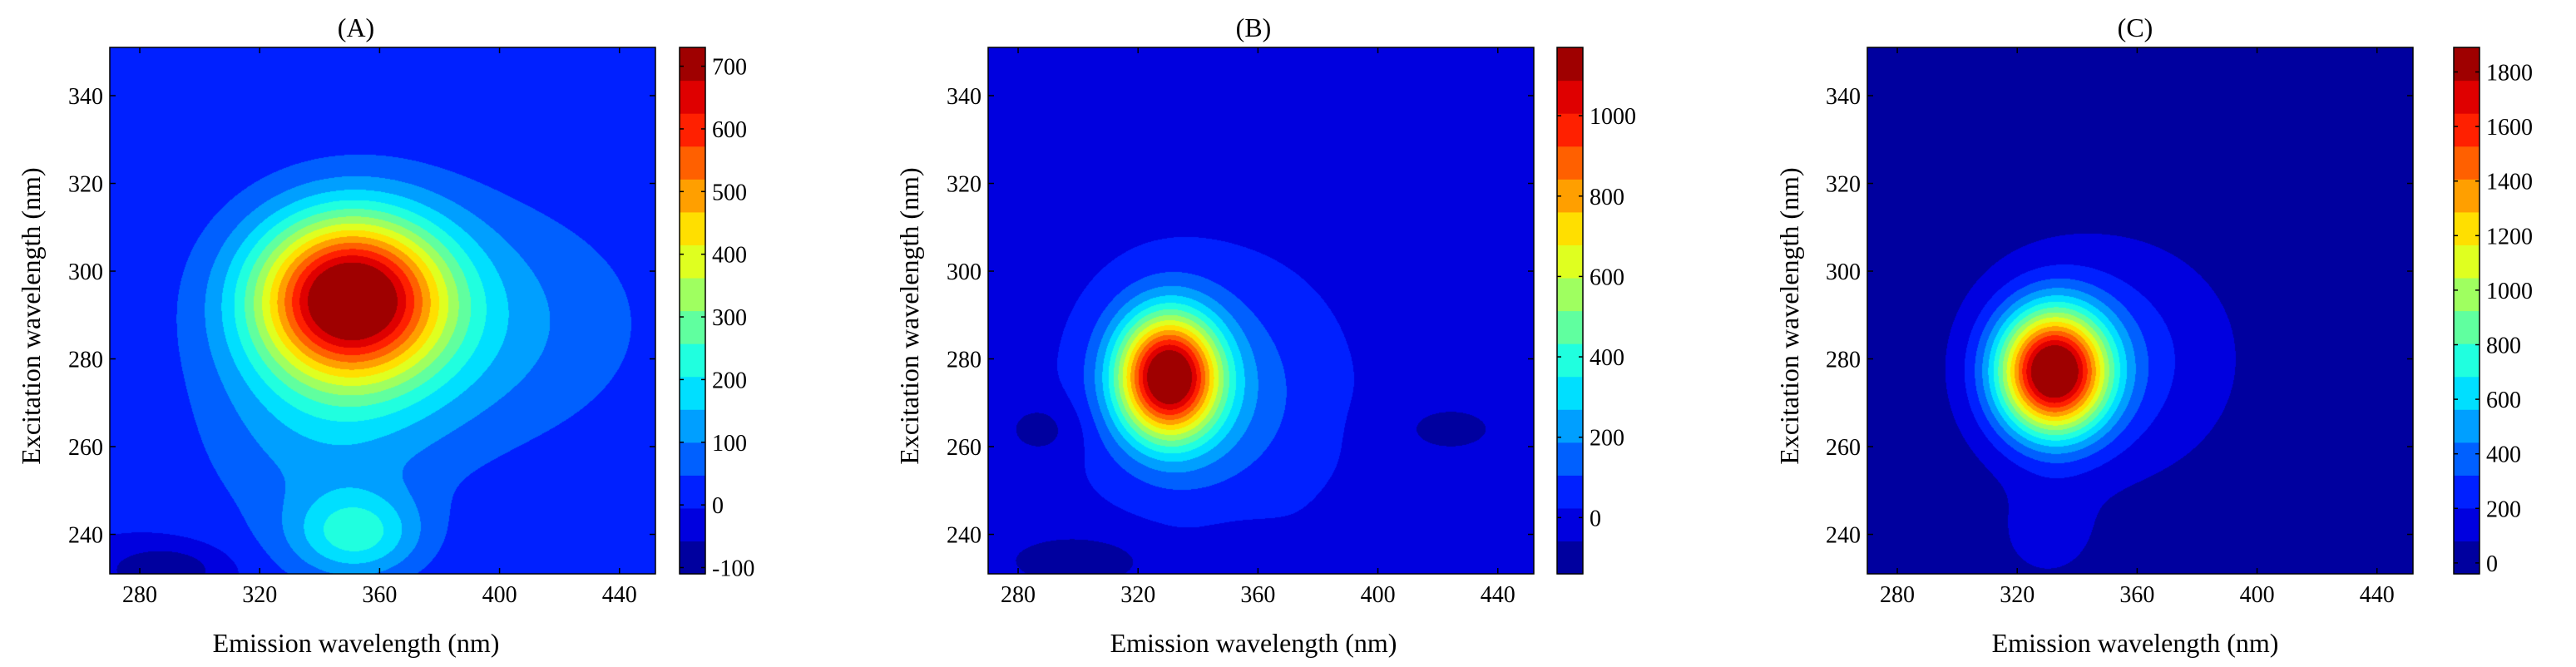 This screenshot has width=2576, height=667. I want to click on colorbar-tick-label: 500, so click(729, 192).